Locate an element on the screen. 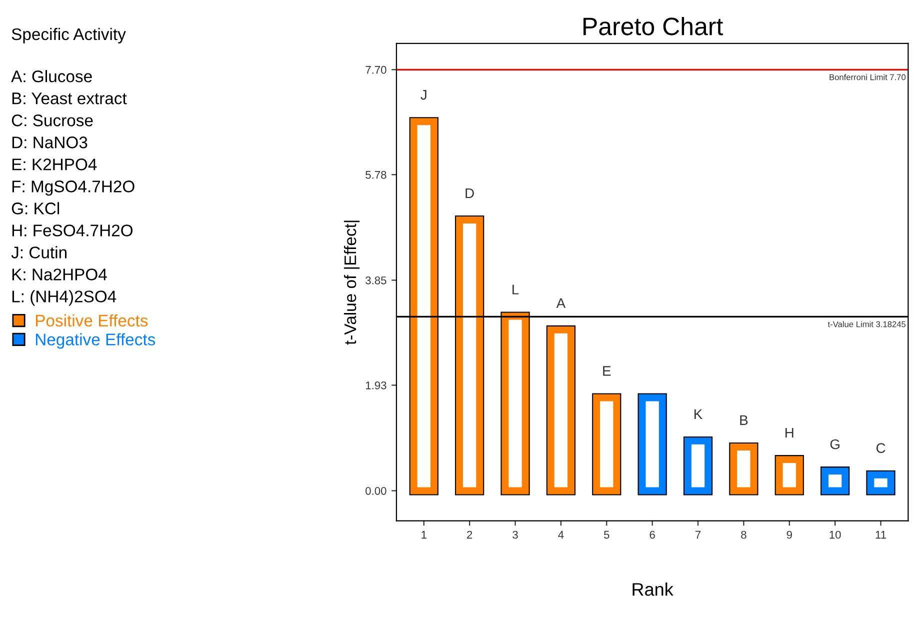  y-tick-label: 5.78 is located at coordinates (376, 174).